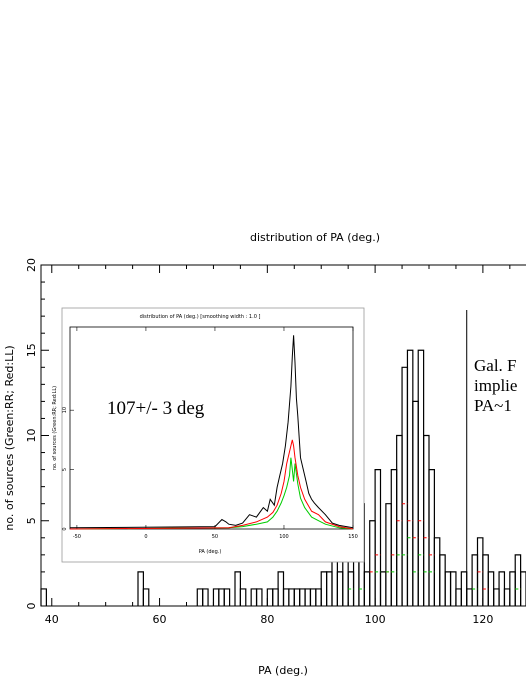 This screenshot has width=526, height=681. Describe the element at coordinates (267, 619) in the screenshot. I see `main-x-tick-label: 80` at that location.